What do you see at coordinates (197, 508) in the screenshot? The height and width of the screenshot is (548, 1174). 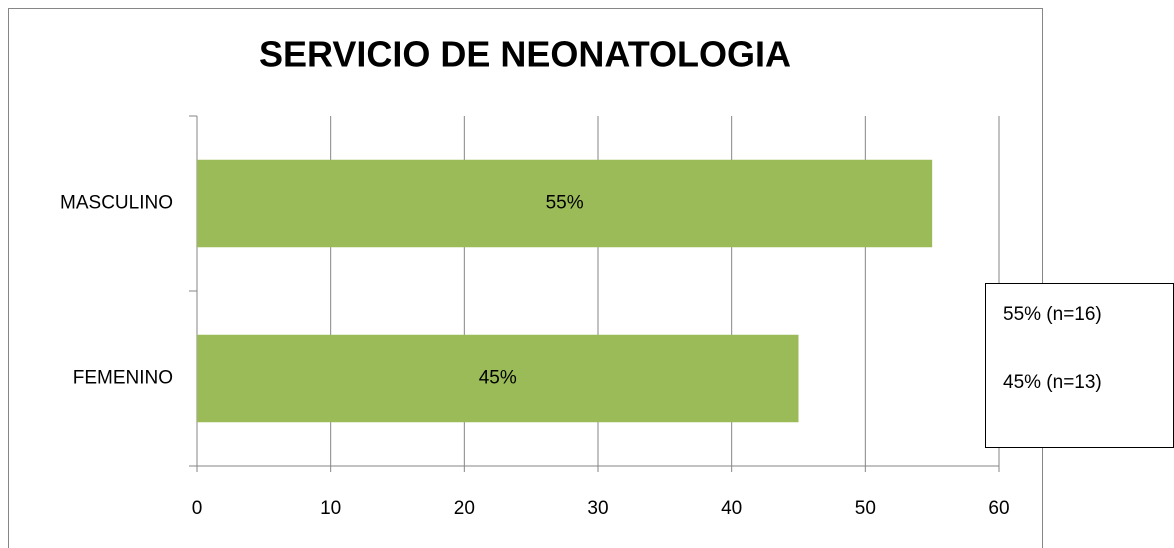 I see `x-tick-label: 0` at bounding box center [197, 508].